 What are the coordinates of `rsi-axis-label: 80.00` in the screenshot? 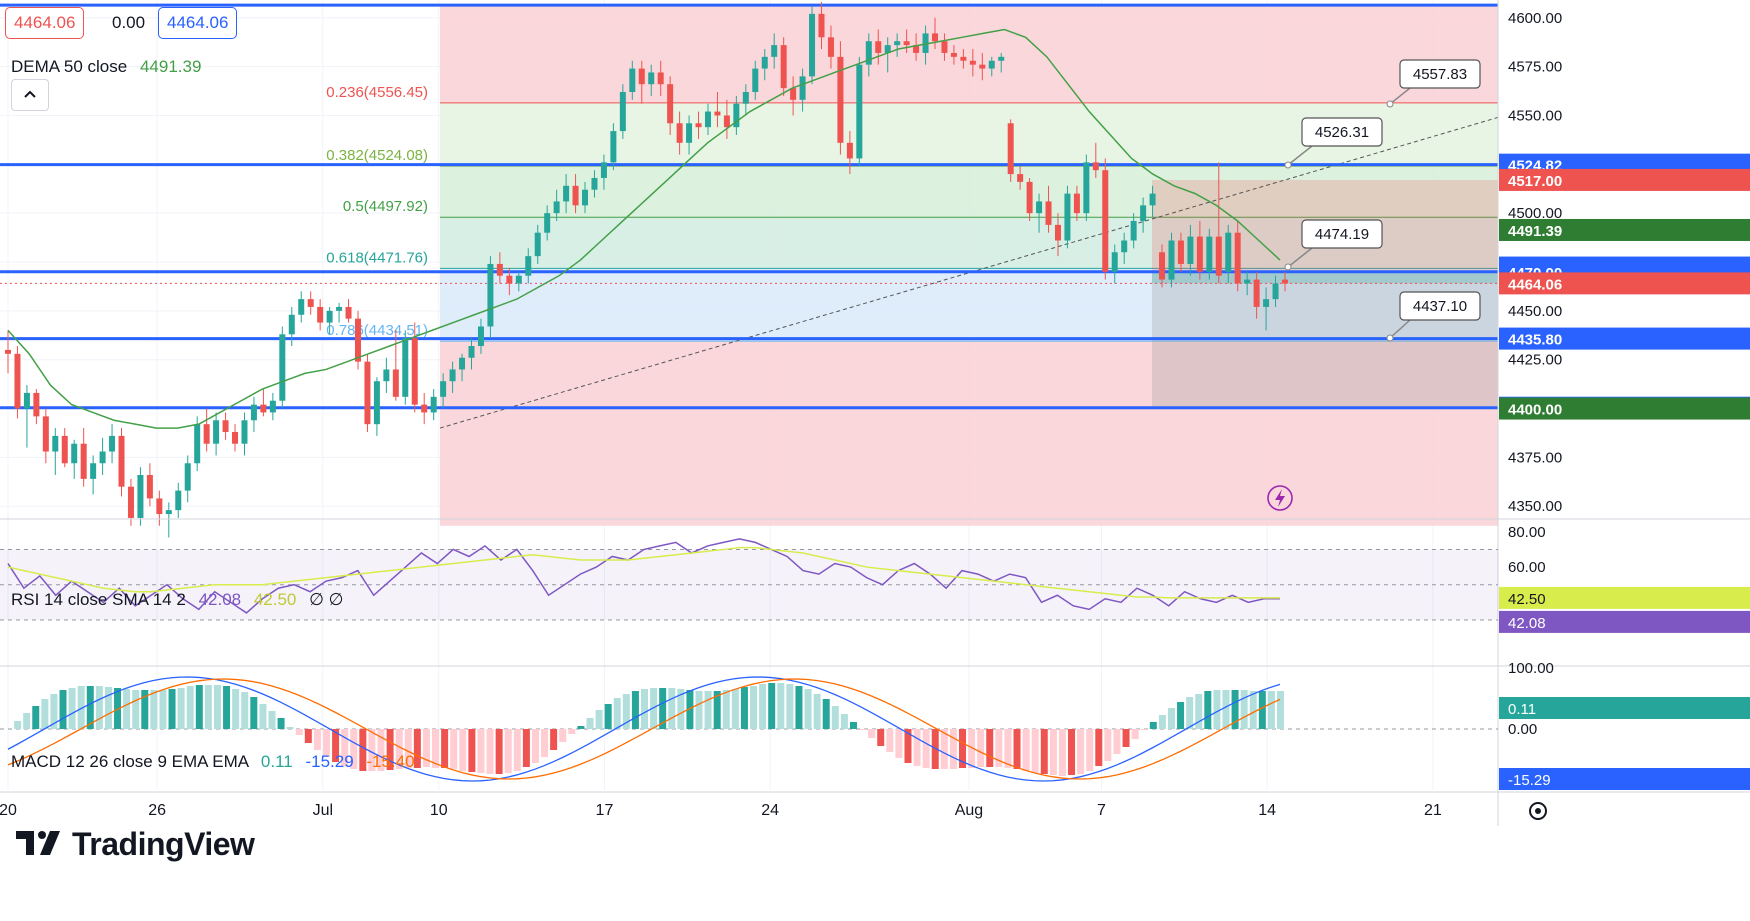 It's located at (1527, 532).